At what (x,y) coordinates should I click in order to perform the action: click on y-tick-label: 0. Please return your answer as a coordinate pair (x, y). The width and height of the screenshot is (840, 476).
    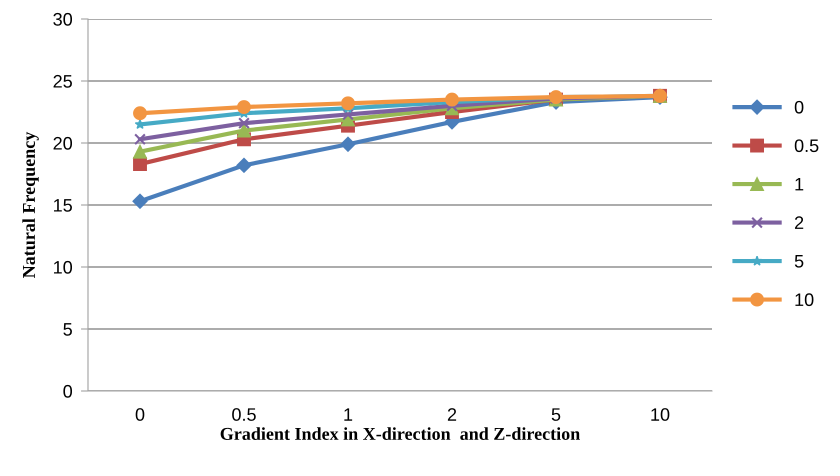
    Looking at the image, I should click on (67, 391).